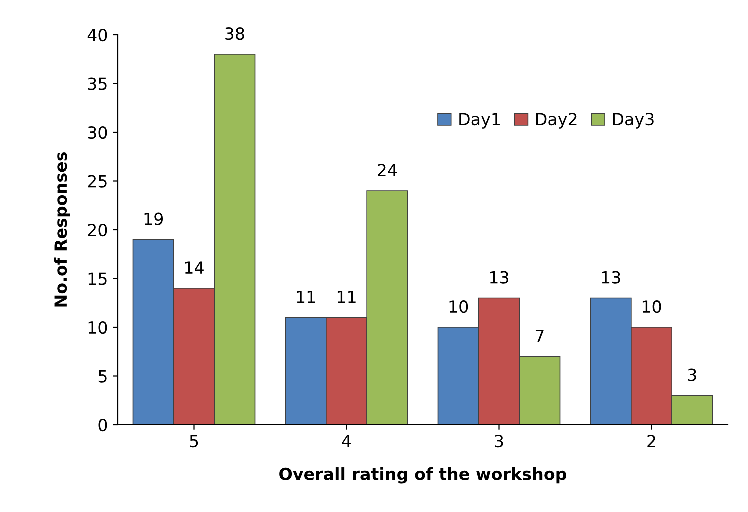  What do you see at coordinates (98, 35) in the screenshot?
I see `y-tick-label: 40` at bounding box center [98, 35].